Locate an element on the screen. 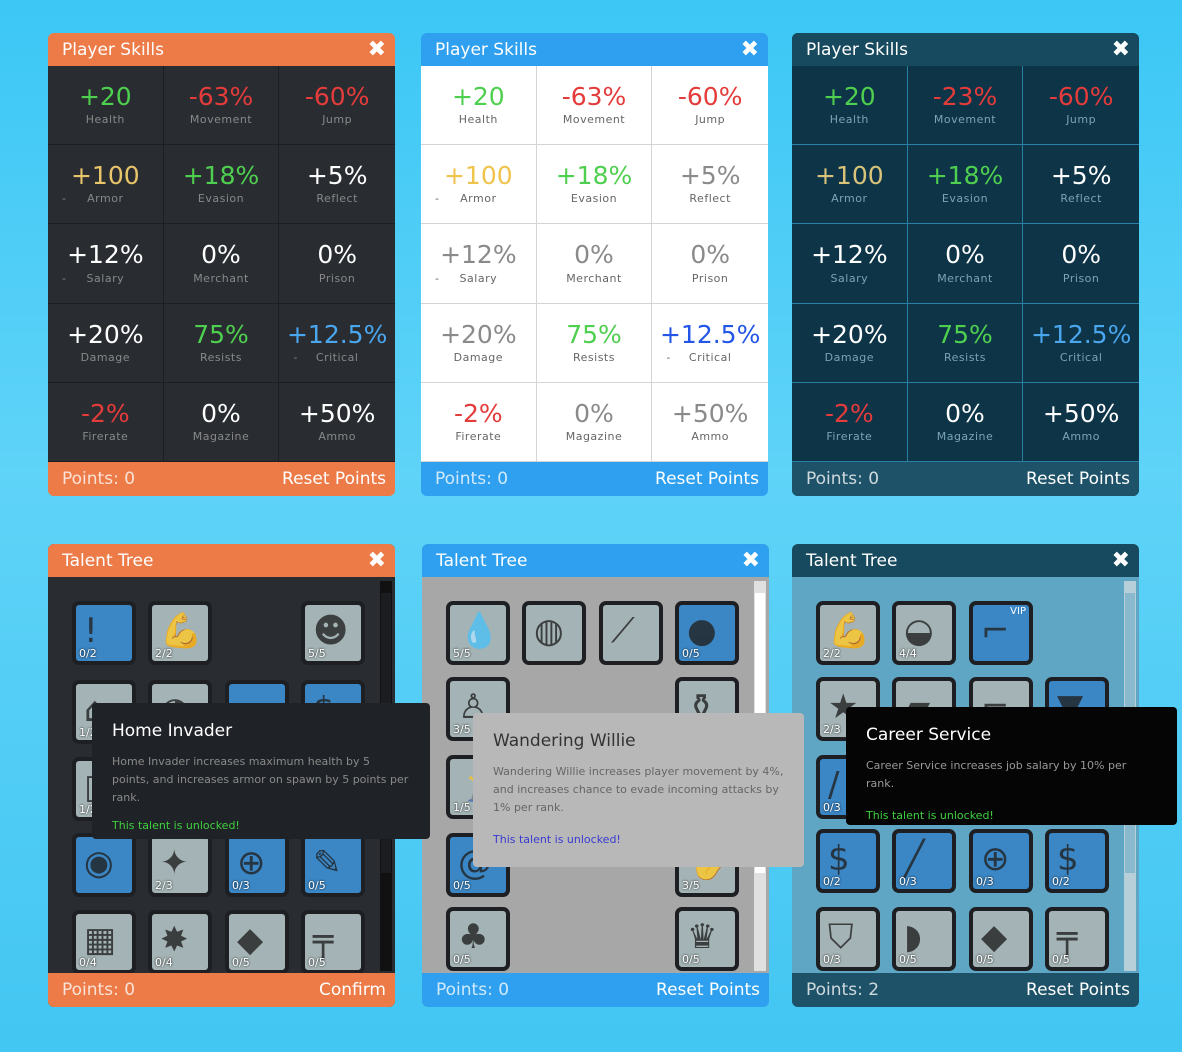 This screenshot has height=1052, width=1182. police-cap-icon: ◒ 4/4 is located at coordinates (924, 633).